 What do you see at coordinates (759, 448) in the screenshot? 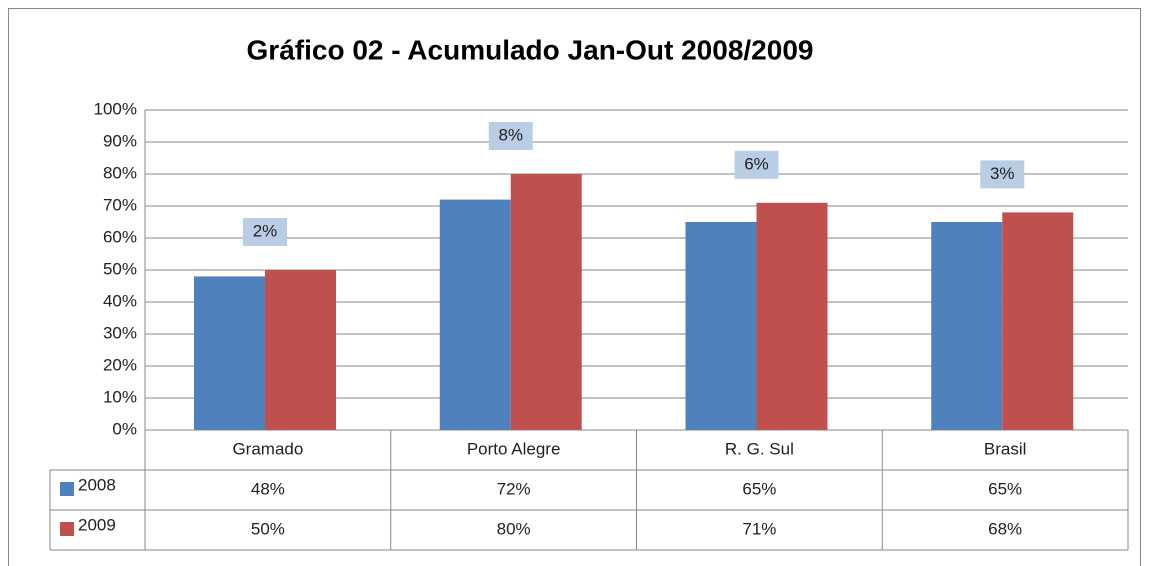
I see `x-tick-label: R. G. Sul` at bounding box center [759, 448].